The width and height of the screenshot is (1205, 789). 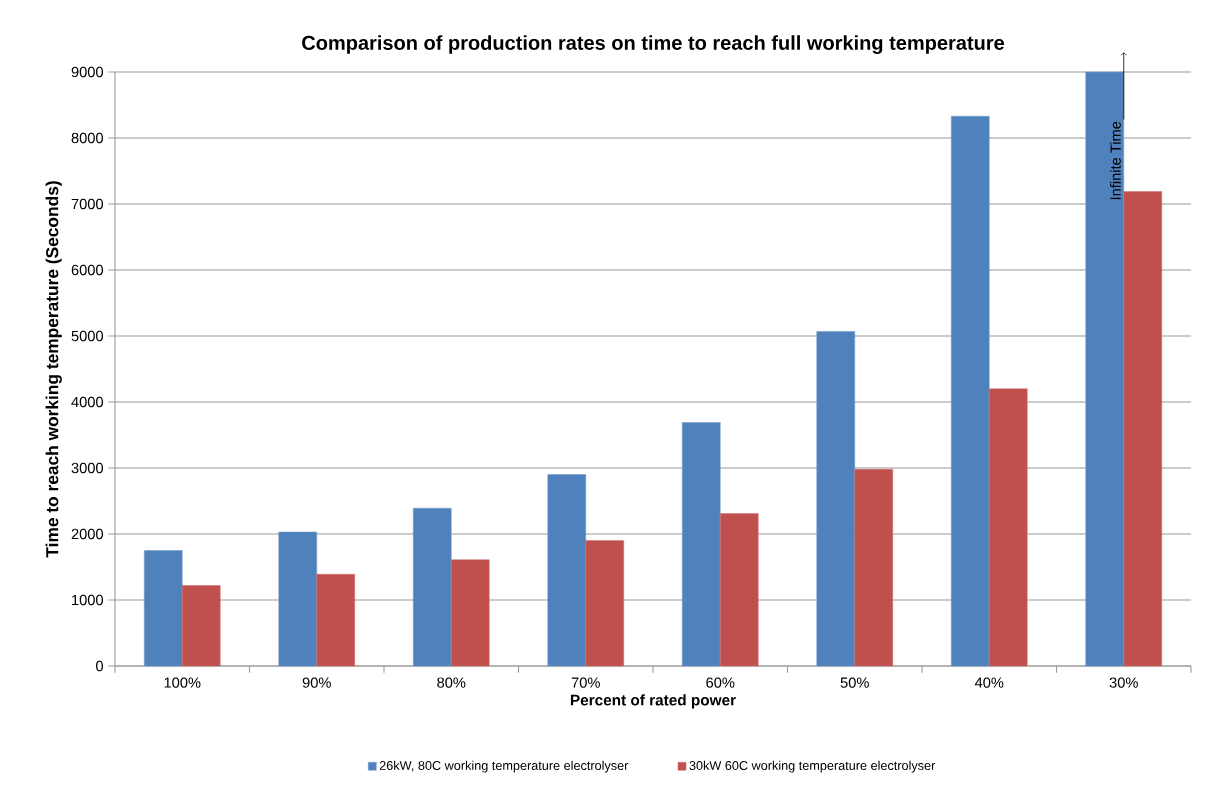 I want to click on legend-label: 30kW 60C working temperature electrolyser, so click(x=812, y=766).